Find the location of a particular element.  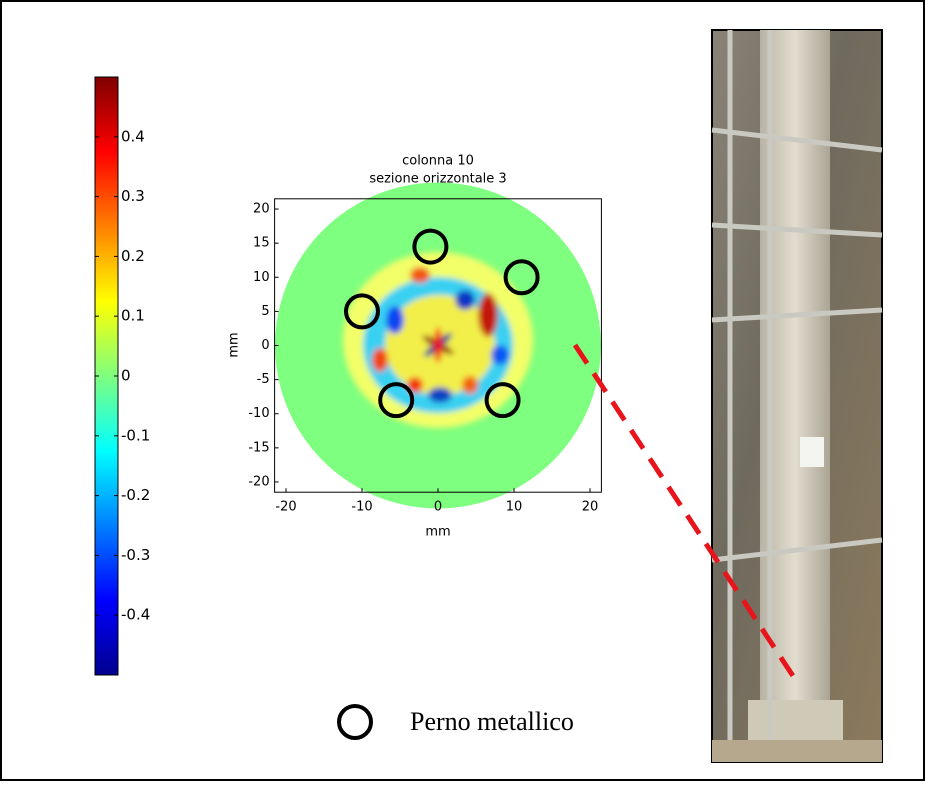

title-line: colonna 10 is located at coordinates (438, 161).